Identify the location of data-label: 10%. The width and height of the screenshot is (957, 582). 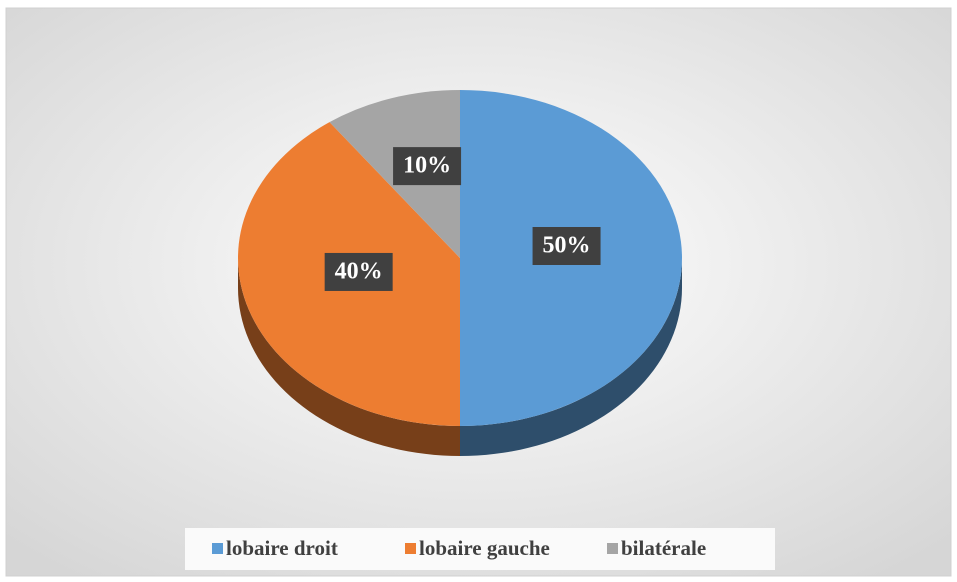
(427, 166).